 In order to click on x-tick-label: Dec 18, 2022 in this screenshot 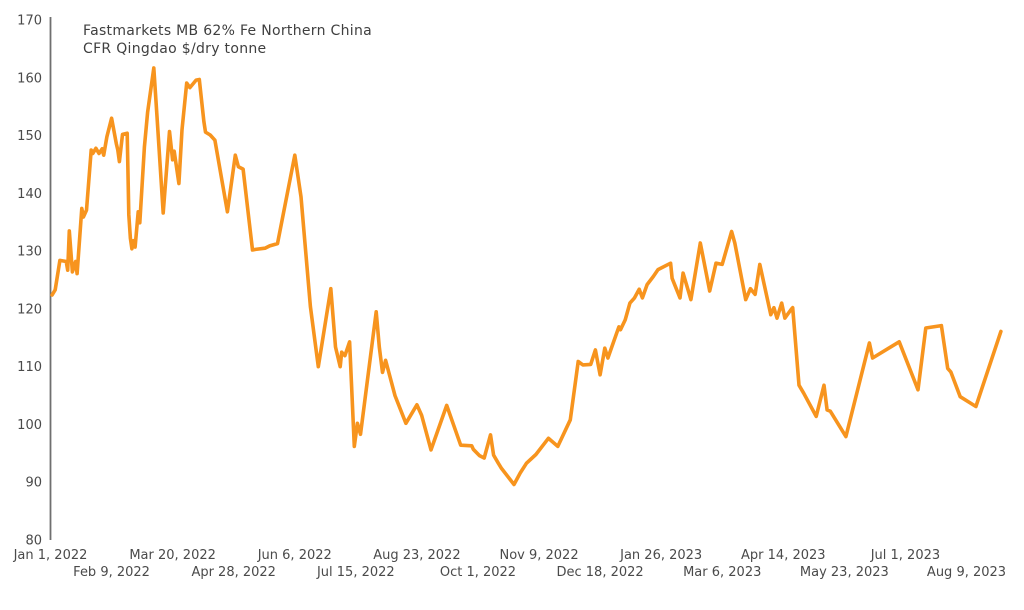, I will do `click(600, 572)`.